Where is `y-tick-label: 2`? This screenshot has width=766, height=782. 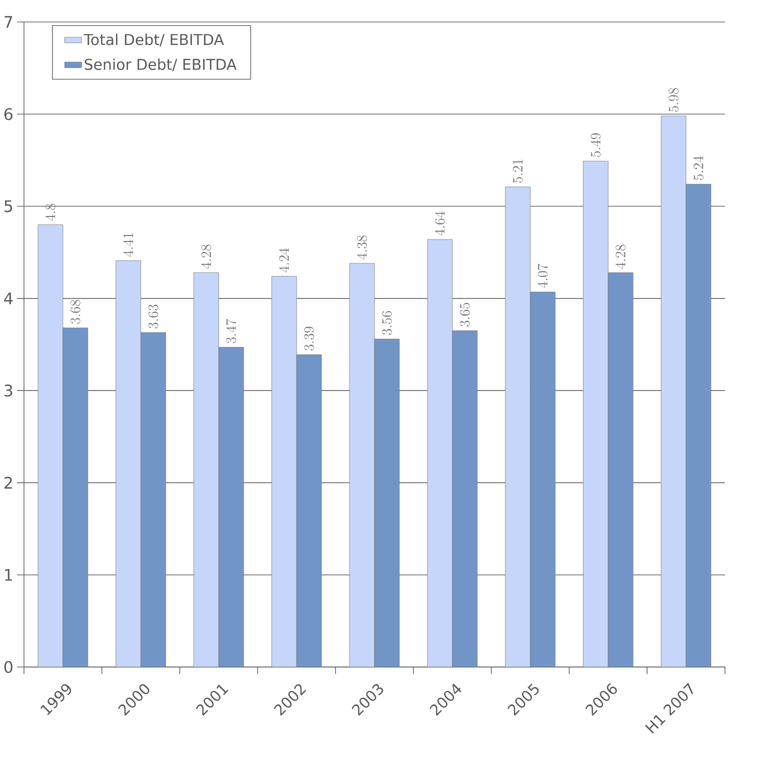 y-tick-label: 2 is located at coordinates (8, 482).